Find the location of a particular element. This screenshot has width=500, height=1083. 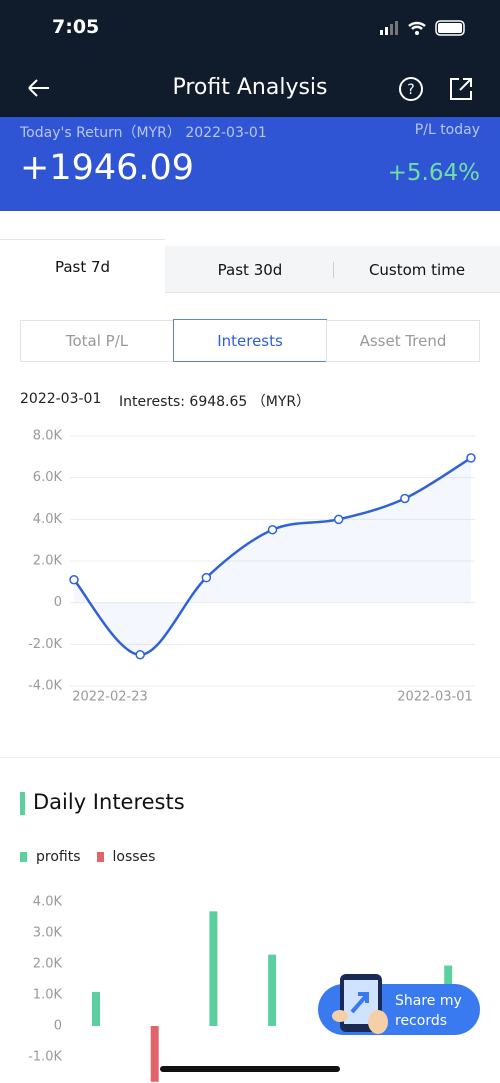

help-button: ? is located at coordinates (411, 89).